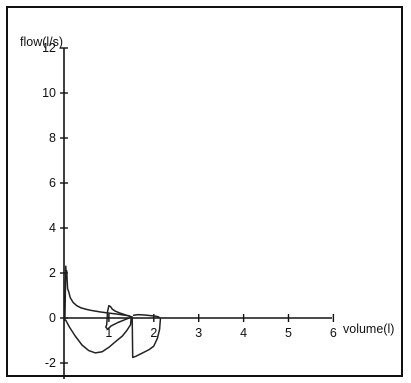  What do you see at coordinates (50, 363) in the screenshot?
I see `y-tick-label: -2` at bounding box center [50, 363].